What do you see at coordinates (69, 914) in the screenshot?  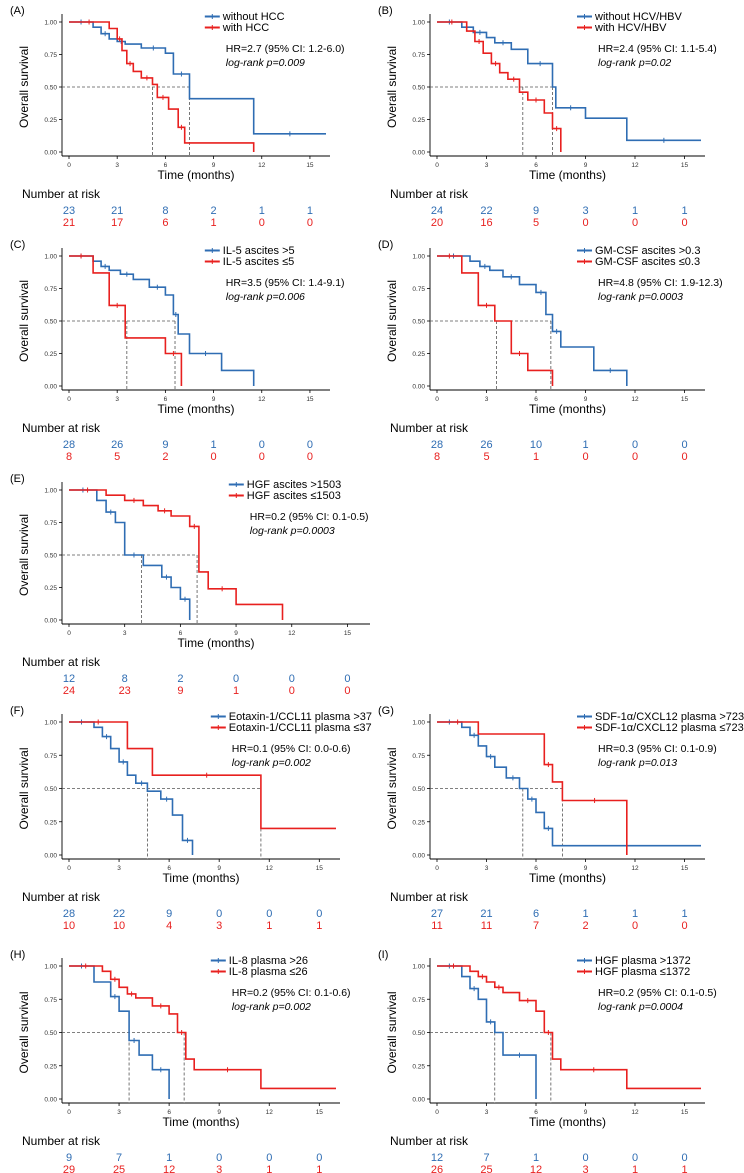 I see `risk-count-blue: 28` at bounding box center [69, 914].